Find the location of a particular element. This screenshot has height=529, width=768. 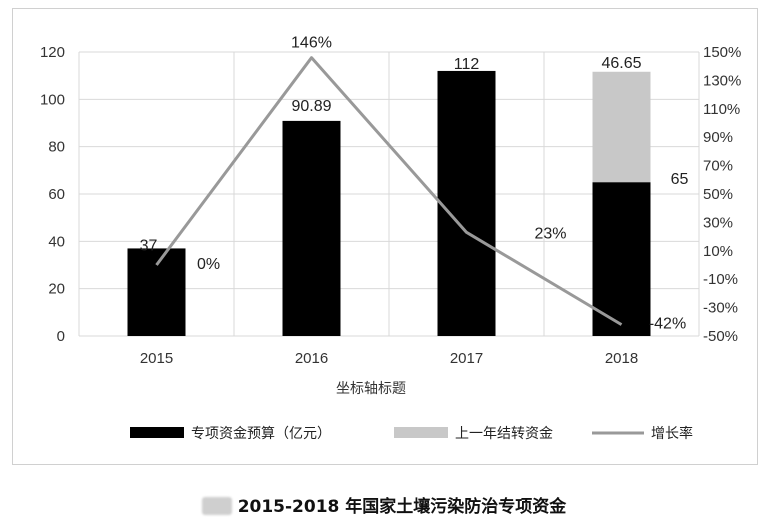

y2-tick-label: 30% is located at coordinates (718, 222).